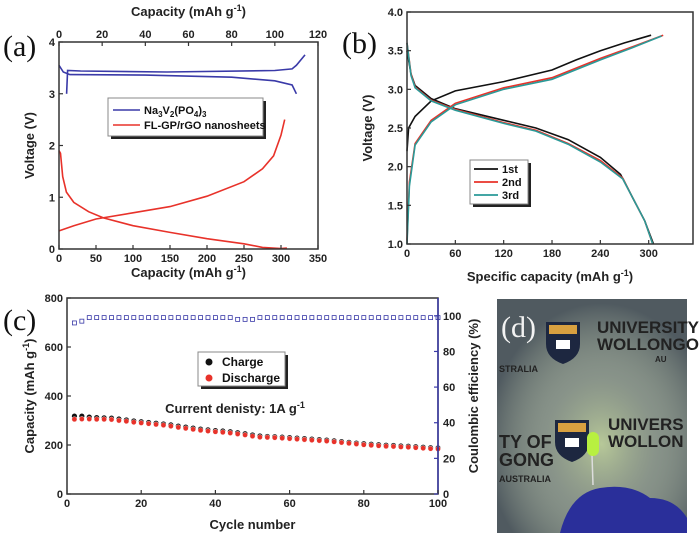 The width and height of the screenshot is (700, 538). I want to click on logo-text: GONG, so click(526, 460).